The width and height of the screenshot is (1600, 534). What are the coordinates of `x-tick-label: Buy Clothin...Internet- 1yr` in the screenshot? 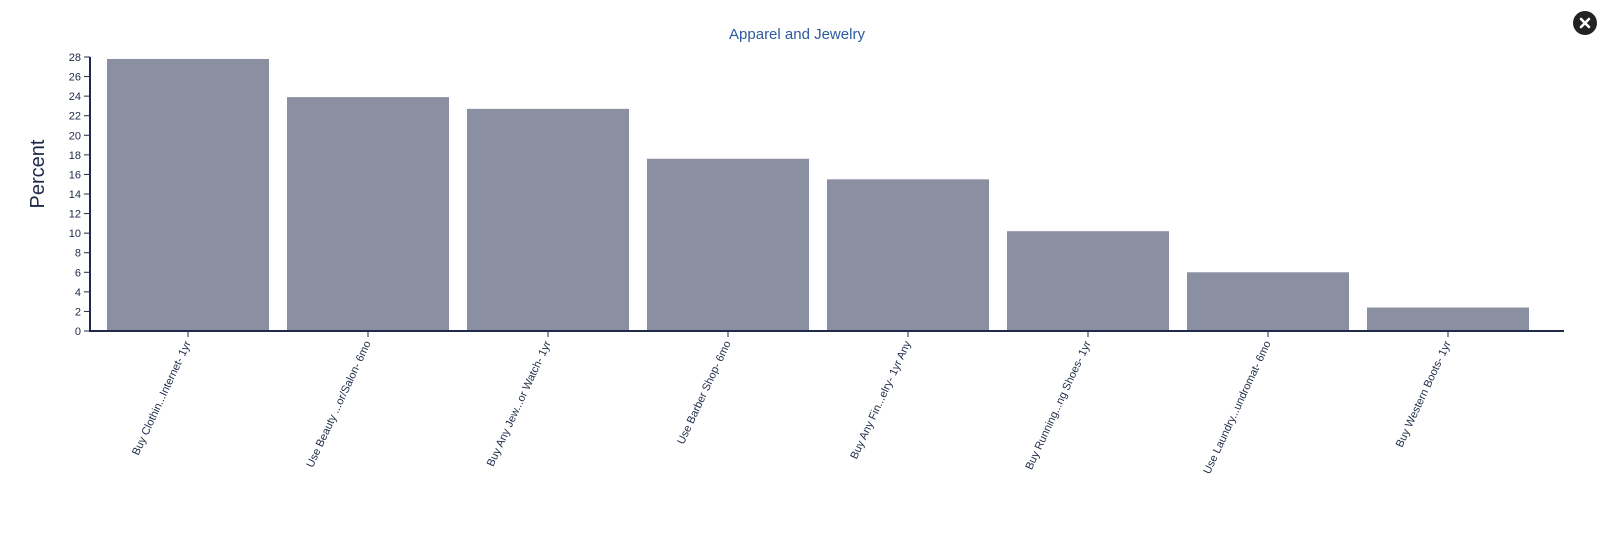 It's located at (162, 398).